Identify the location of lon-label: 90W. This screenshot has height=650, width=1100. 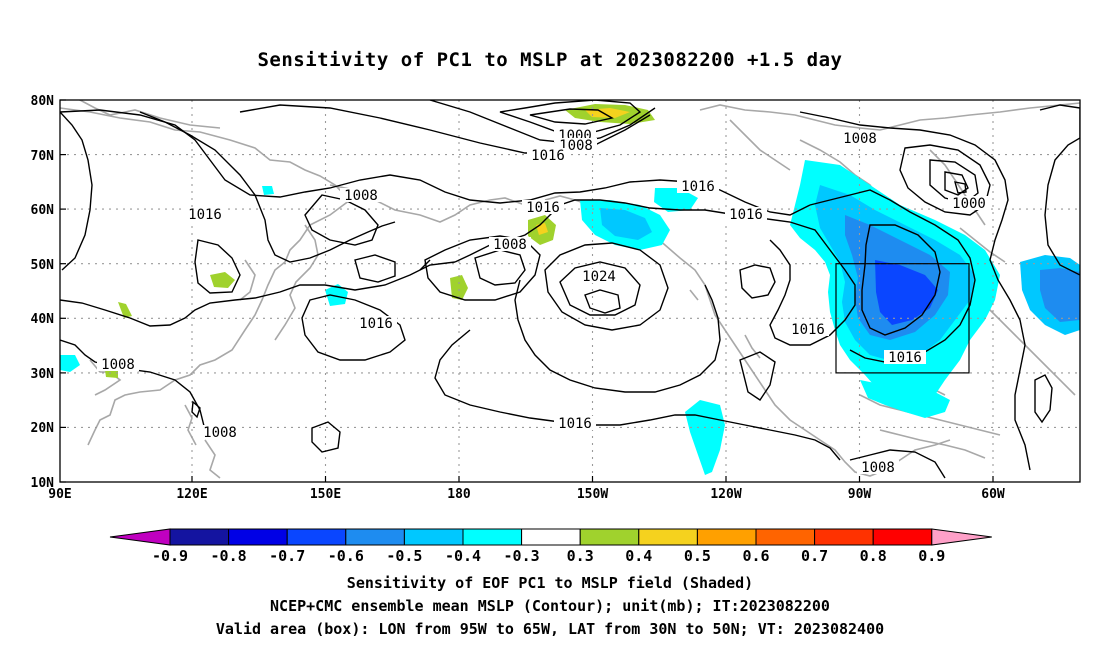
(860, 494).